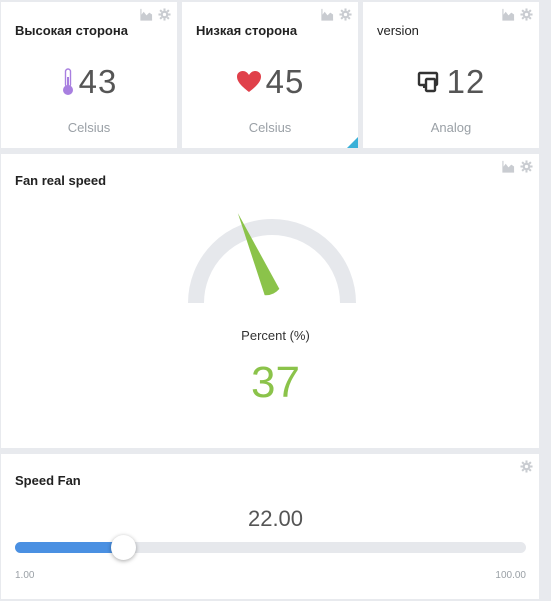  I want to click on widget-value-row: 12, so click(451, 82).